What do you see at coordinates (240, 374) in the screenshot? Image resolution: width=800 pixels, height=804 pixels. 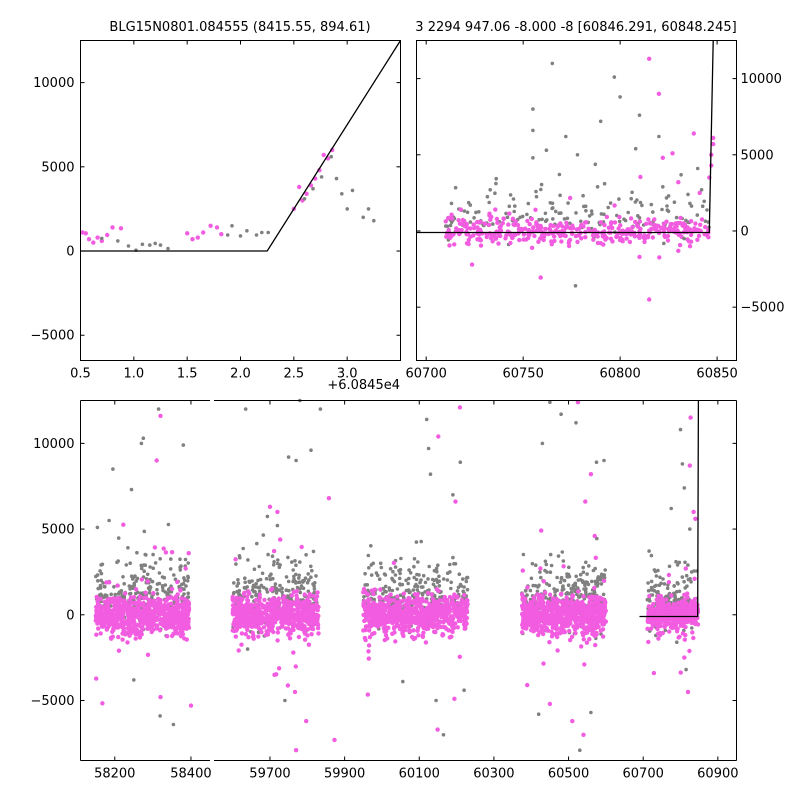 I see `tl-xtick-label: 2.0` at bounding box center [240, 374].